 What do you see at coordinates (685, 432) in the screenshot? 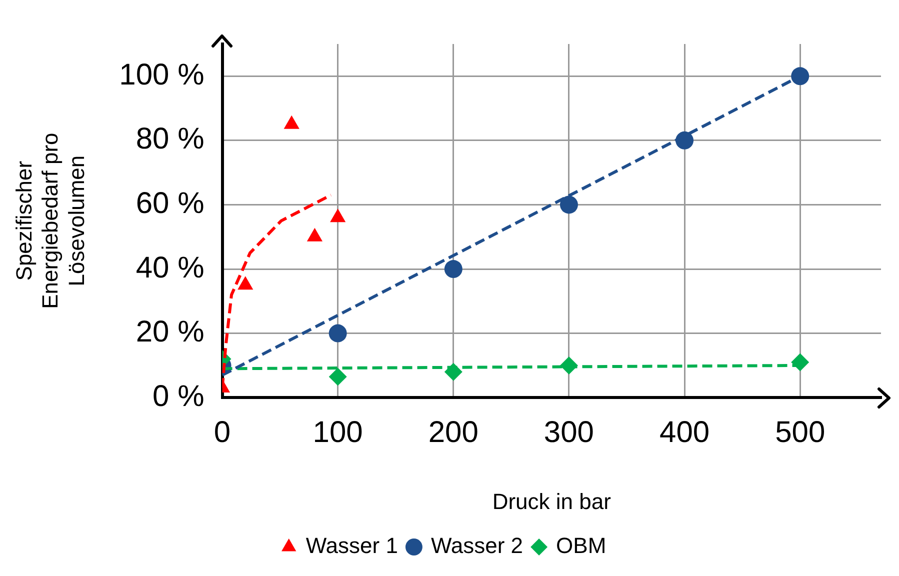
I see `x-tick-label: 400` at bounding box center [685, 432].